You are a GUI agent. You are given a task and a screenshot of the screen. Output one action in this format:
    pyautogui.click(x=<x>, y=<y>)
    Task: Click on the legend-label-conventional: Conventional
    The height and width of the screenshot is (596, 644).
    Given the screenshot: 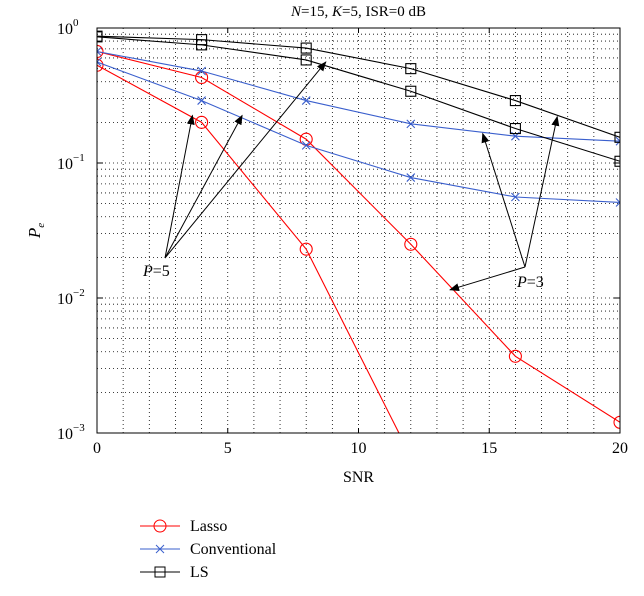 What is the action you would take?
    pyautogui.click(x=233, y=549)
    